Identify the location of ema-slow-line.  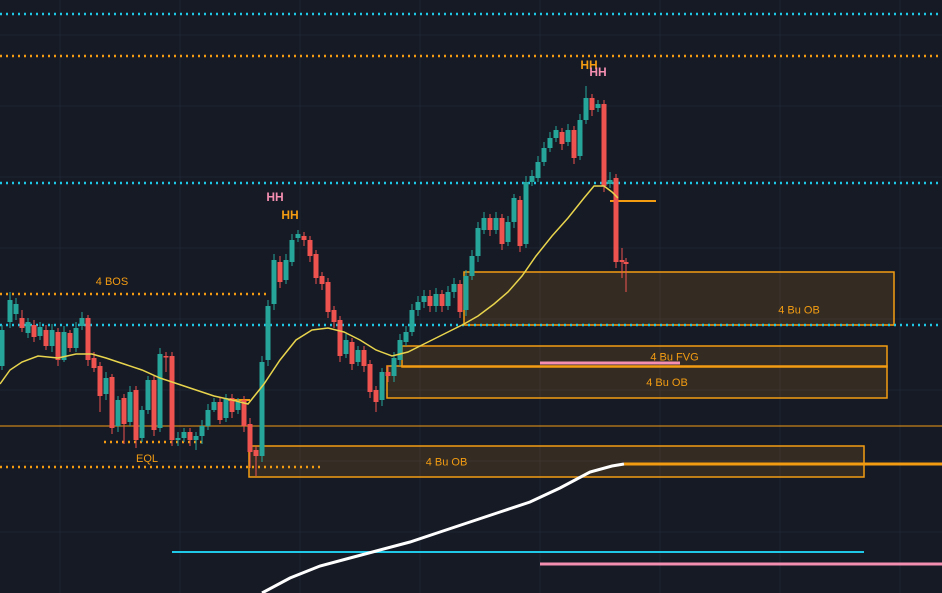
(443, 527).